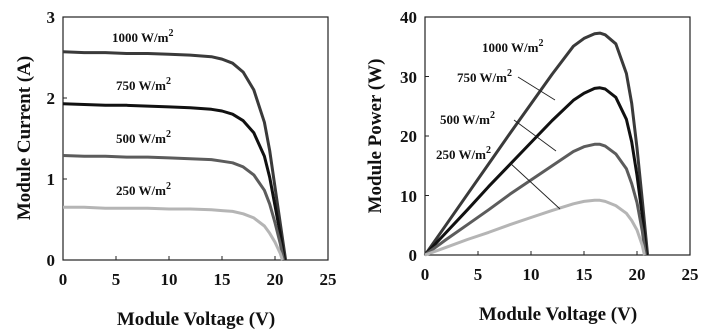 The height and width of the screenshot is (331, 722). Describe the element at coordinates (375, 136) in the screenshot. I see `y-axis-label: Module Power (W)` at that location.